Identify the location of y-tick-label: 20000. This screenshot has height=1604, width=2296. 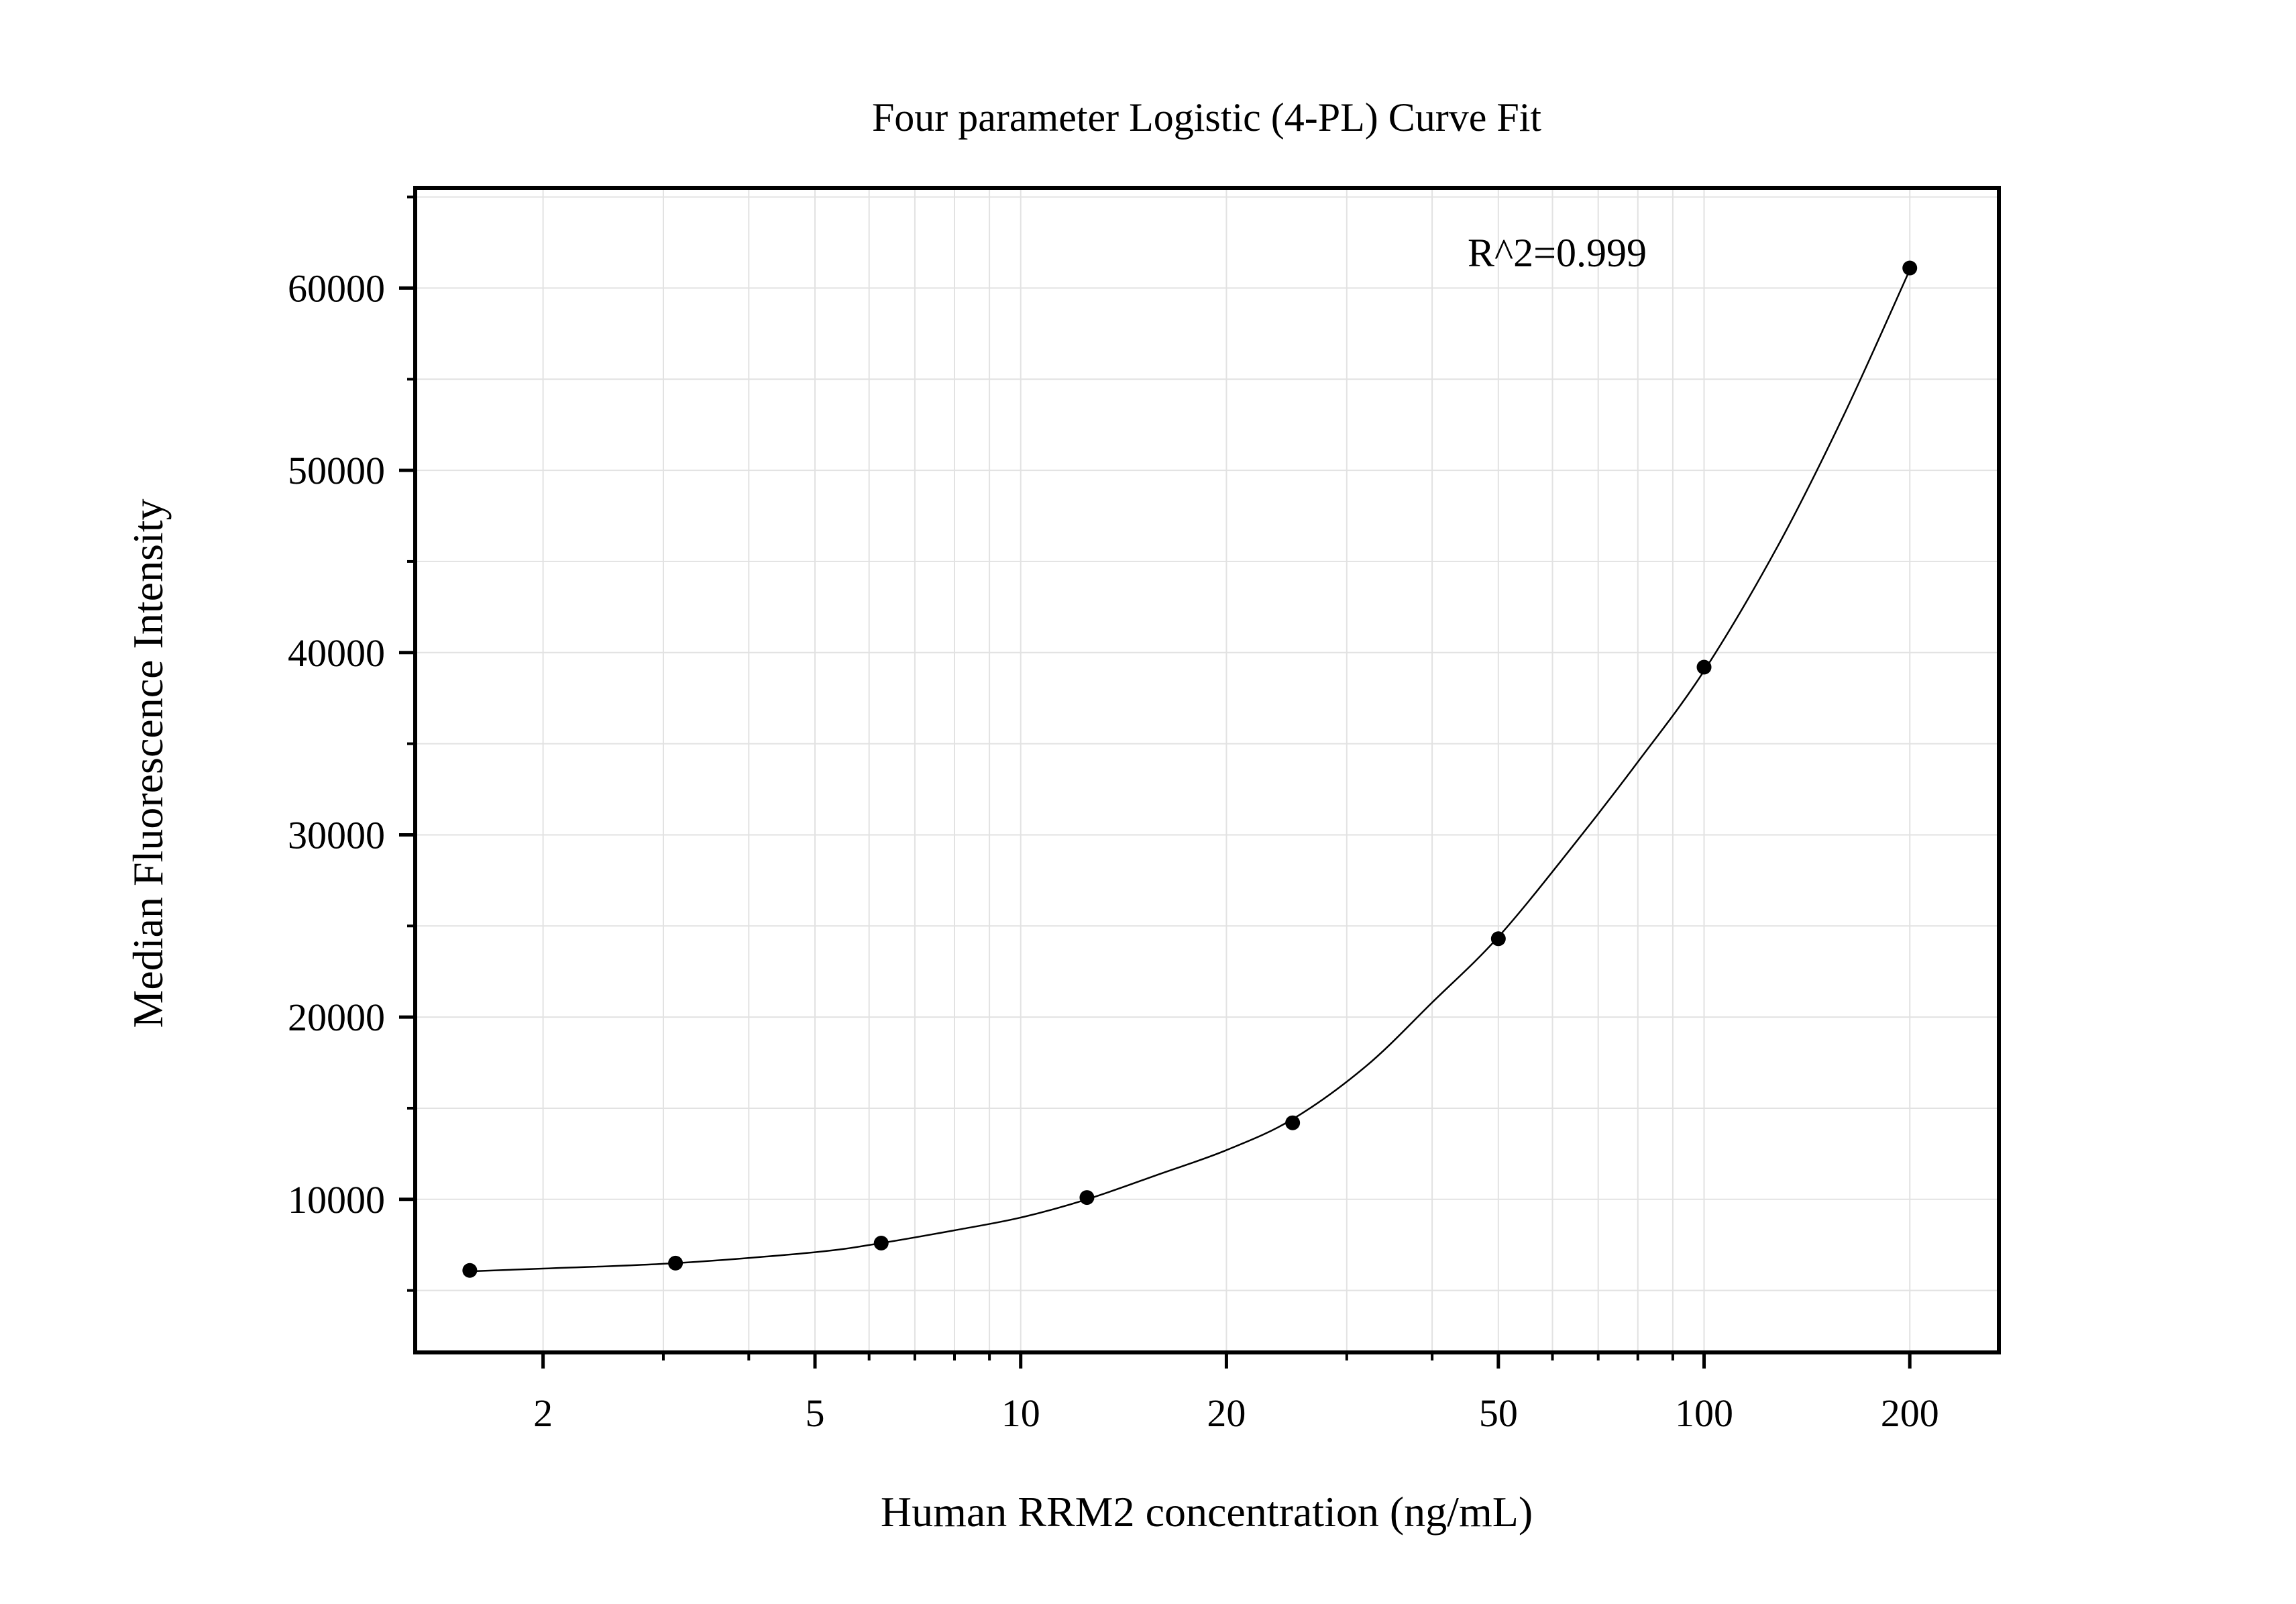
(336, 1017).